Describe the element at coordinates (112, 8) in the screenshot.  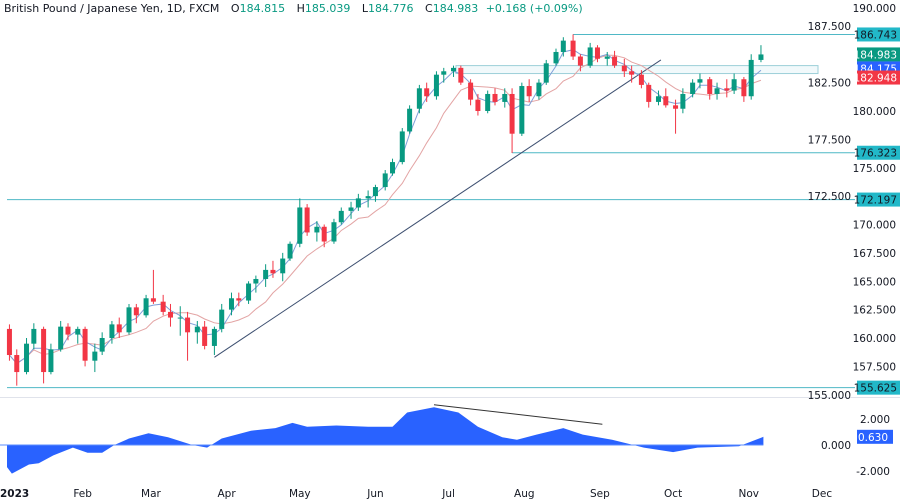
I see `symbol-title: British Pound / Japanese Yen, 1D, FXCM` at that location.